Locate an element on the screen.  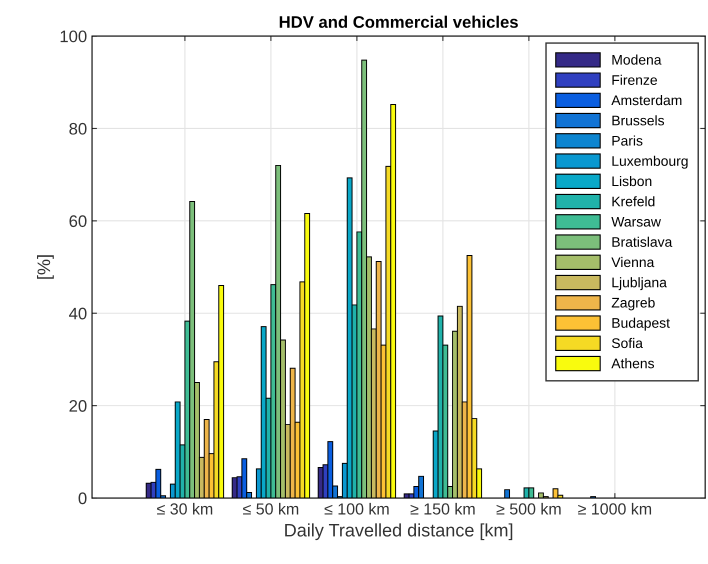
legend-label: Budapest is located at coordinates (641, 324).